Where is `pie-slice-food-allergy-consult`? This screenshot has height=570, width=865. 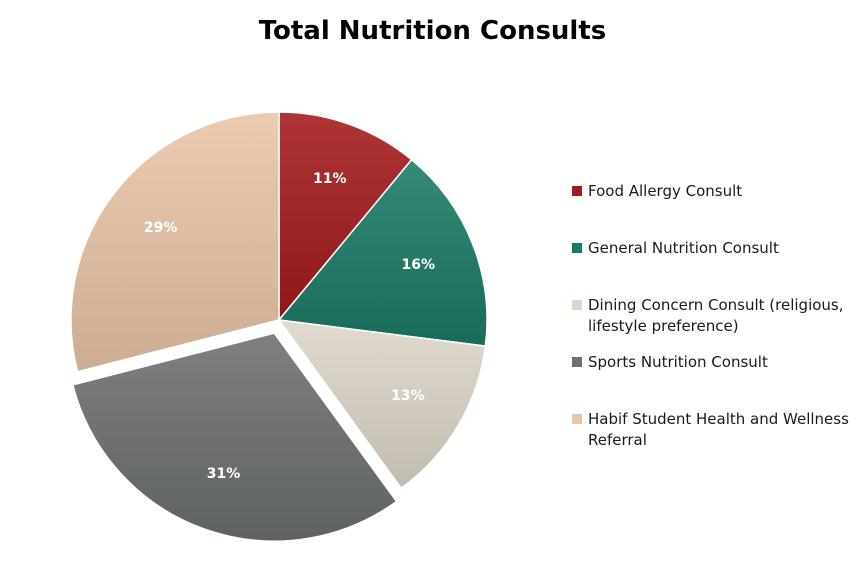
pie-slice-food-allergy-consult is located at coordinates (345, 217).